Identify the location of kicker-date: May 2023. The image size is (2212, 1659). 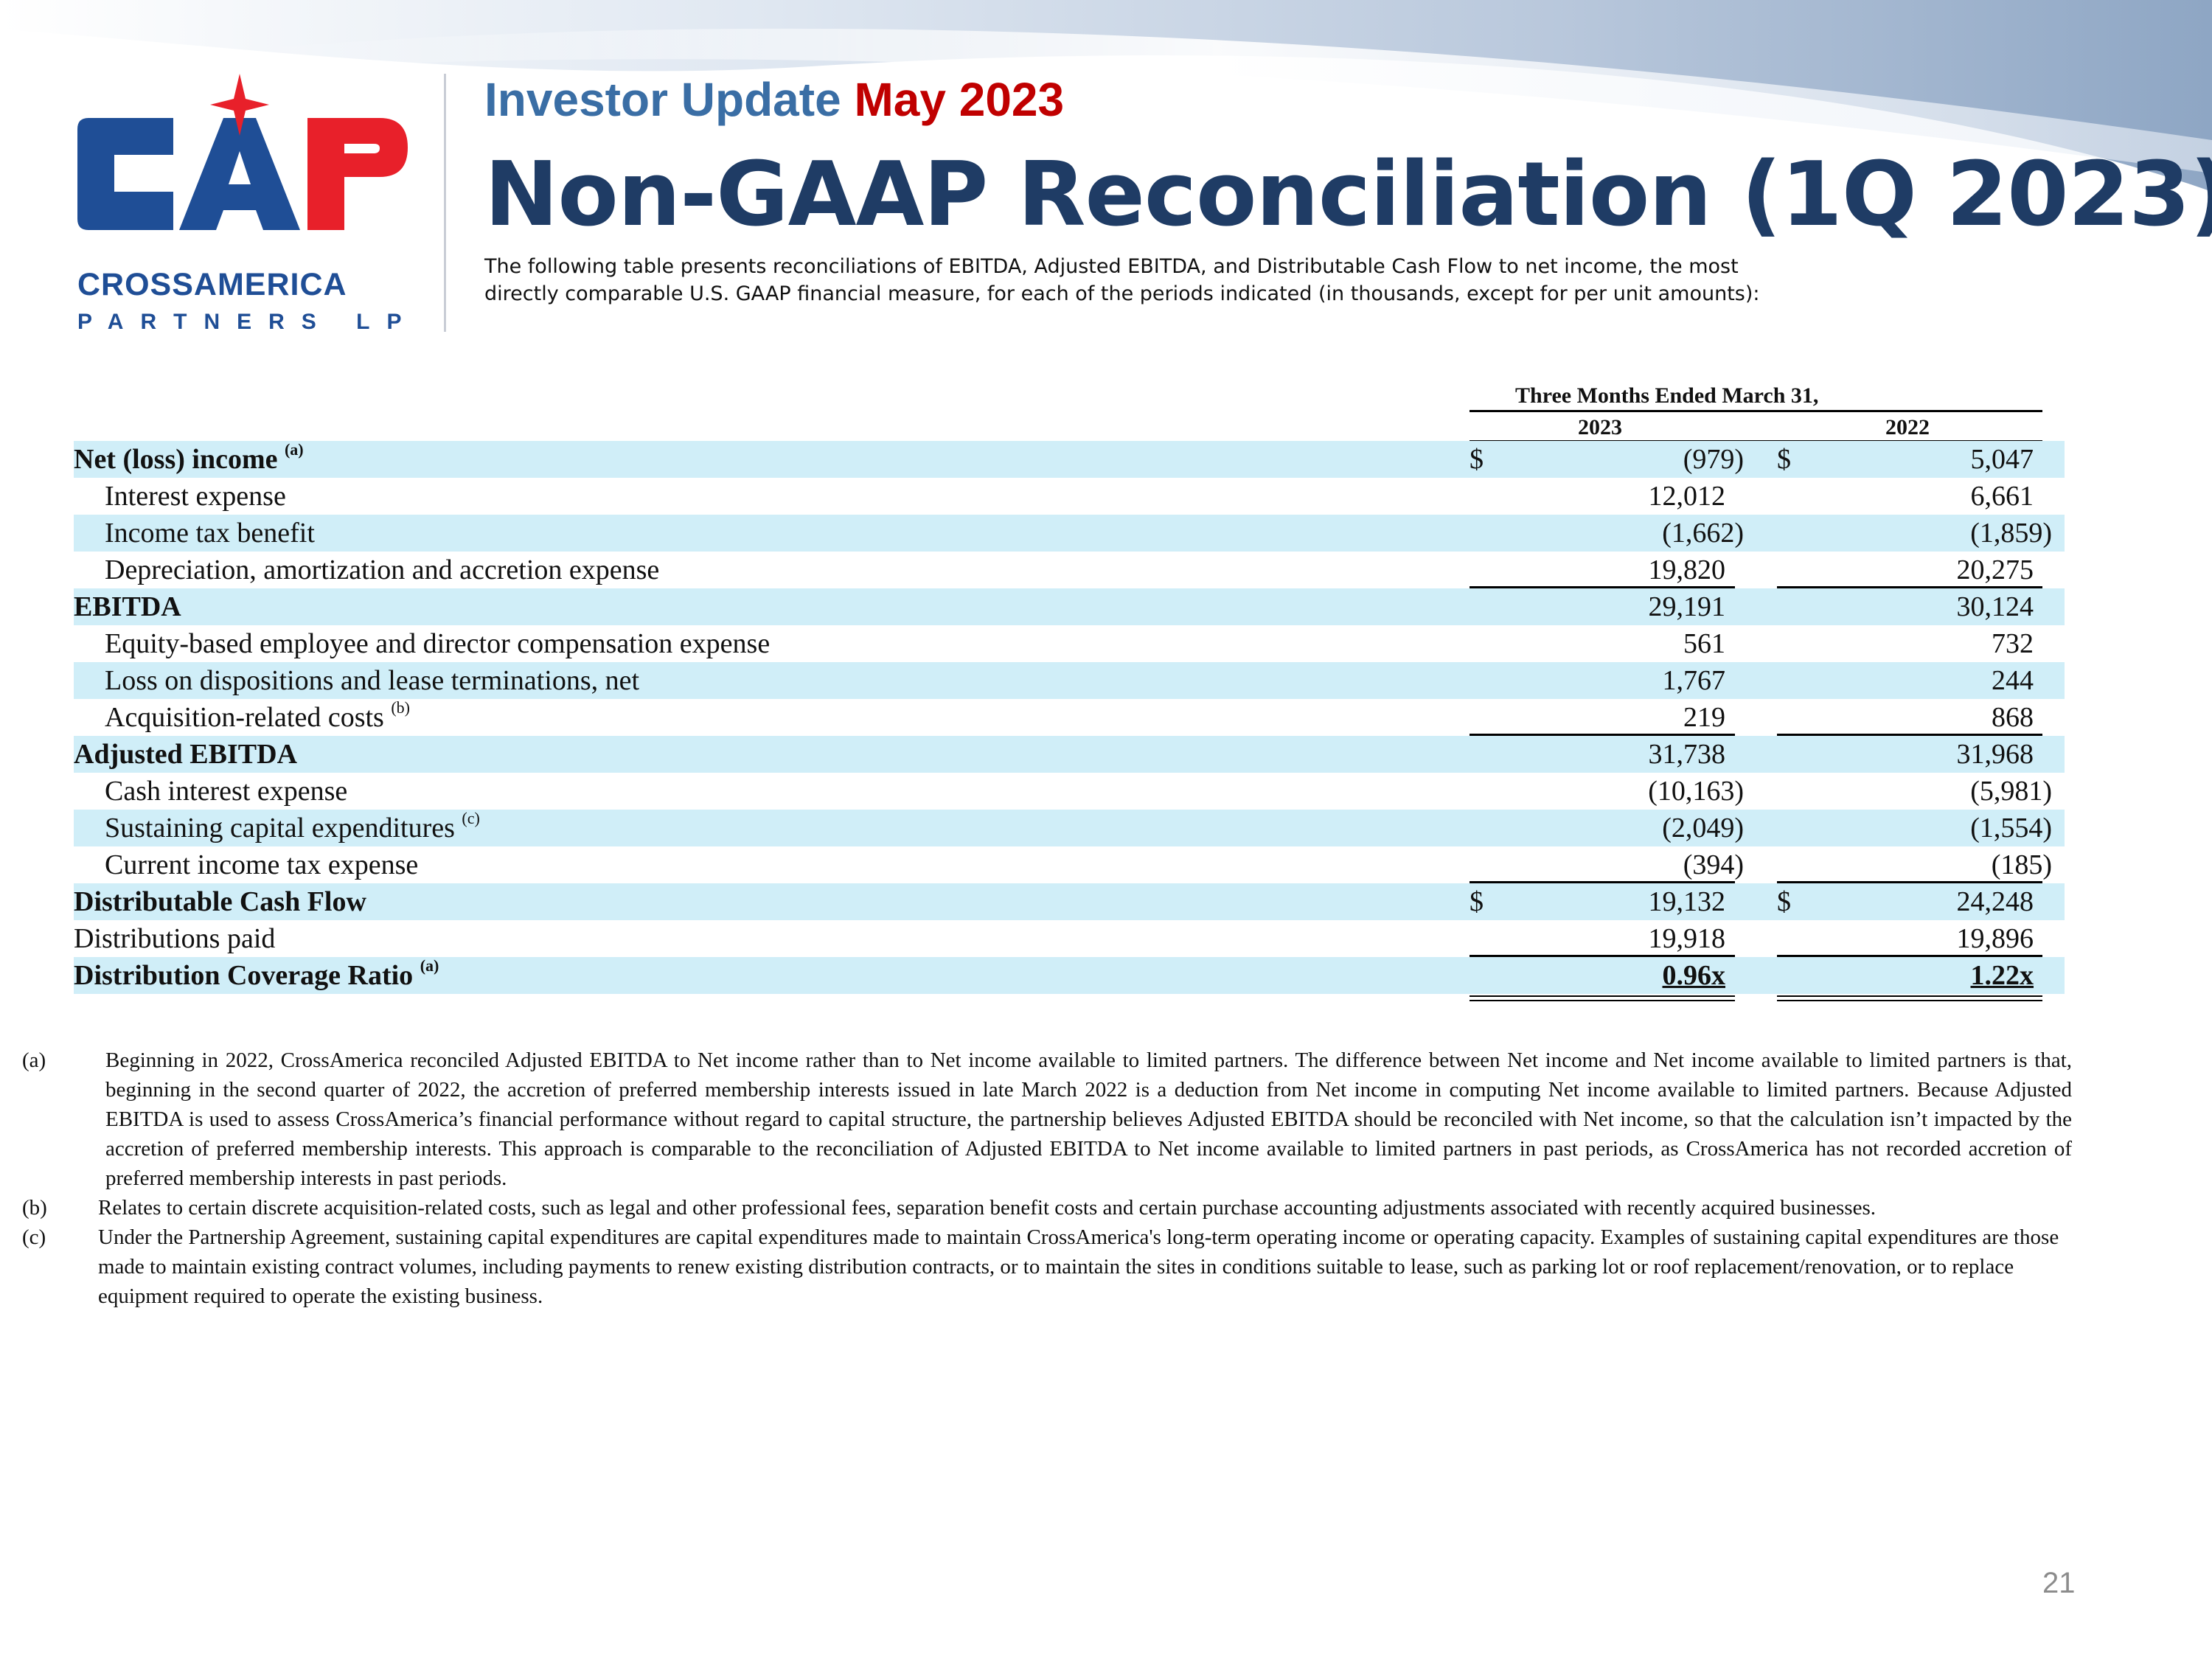
(959, 99).